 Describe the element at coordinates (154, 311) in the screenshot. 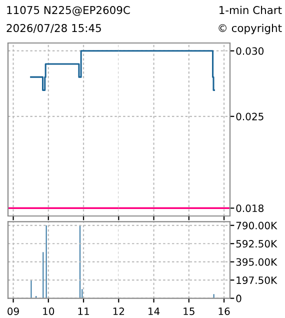

I see `x-tick-label: 14` at that location.